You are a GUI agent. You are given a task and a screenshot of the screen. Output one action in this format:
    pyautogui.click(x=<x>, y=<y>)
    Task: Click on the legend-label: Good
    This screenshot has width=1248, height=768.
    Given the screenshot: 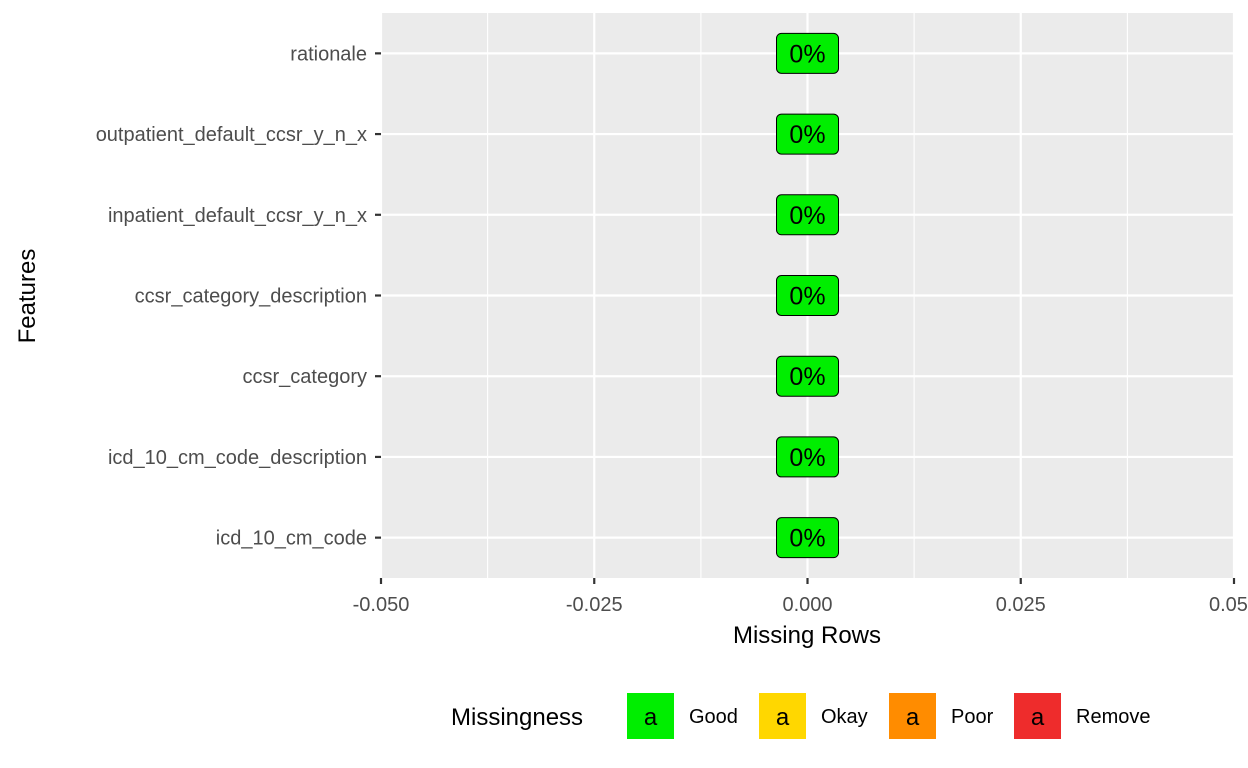 What is the action you would take?
    pyautogui.click(x=713, y=717)
    